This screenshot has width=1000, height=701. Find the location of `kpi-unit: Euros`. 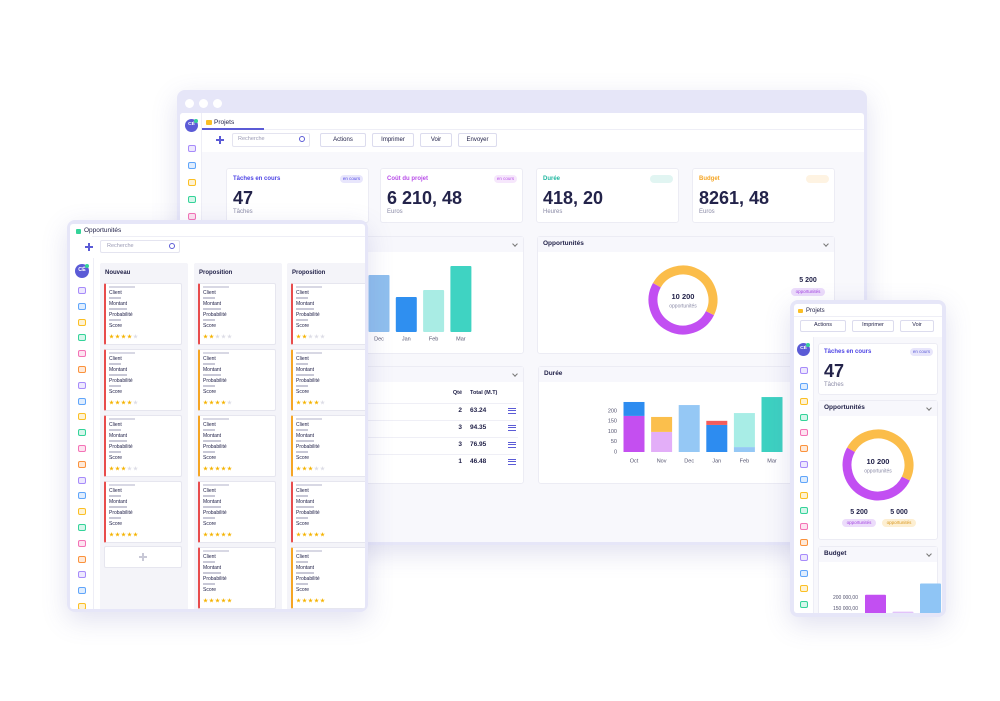

kpi-unit: Euros is located at coordinates (395, 212).